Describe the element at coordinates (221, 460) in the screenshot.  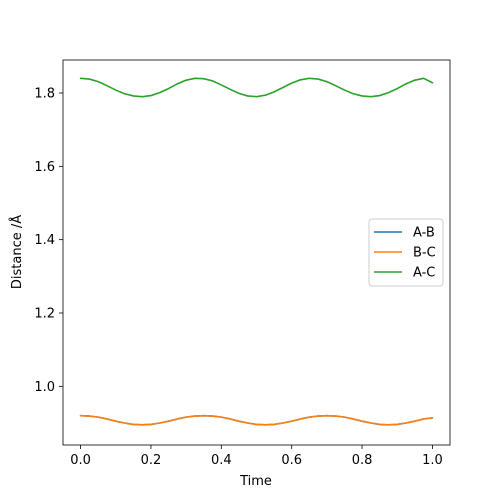
I see `x-tick-label: 0.4` at that location.